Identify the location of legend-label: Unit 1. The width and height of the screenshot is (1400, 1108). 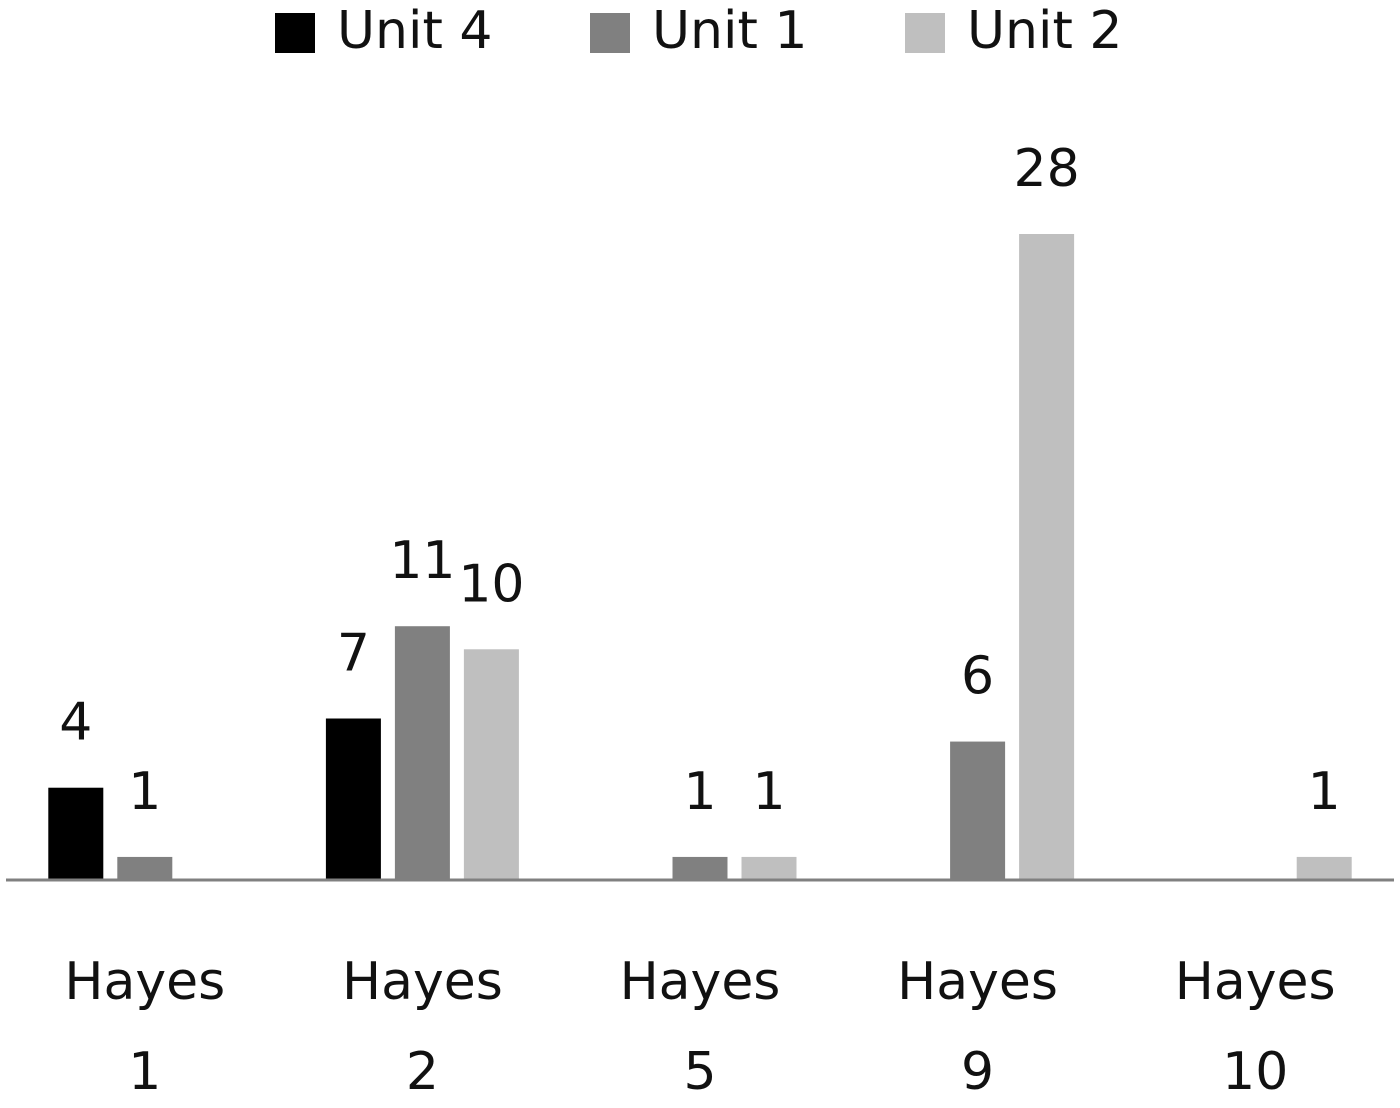
(729, 31).